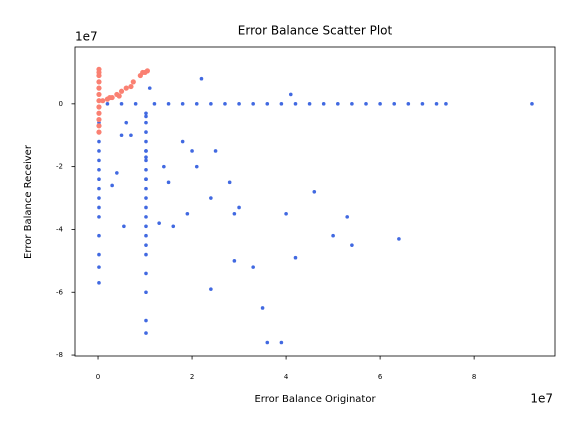 The height and width of the screenshot is (432, 576). What do you see at coordinates (315, 31) in the screenshot?
I see `chart-title: Error Balance Scatter Plot` at bounding box center [315, 31].